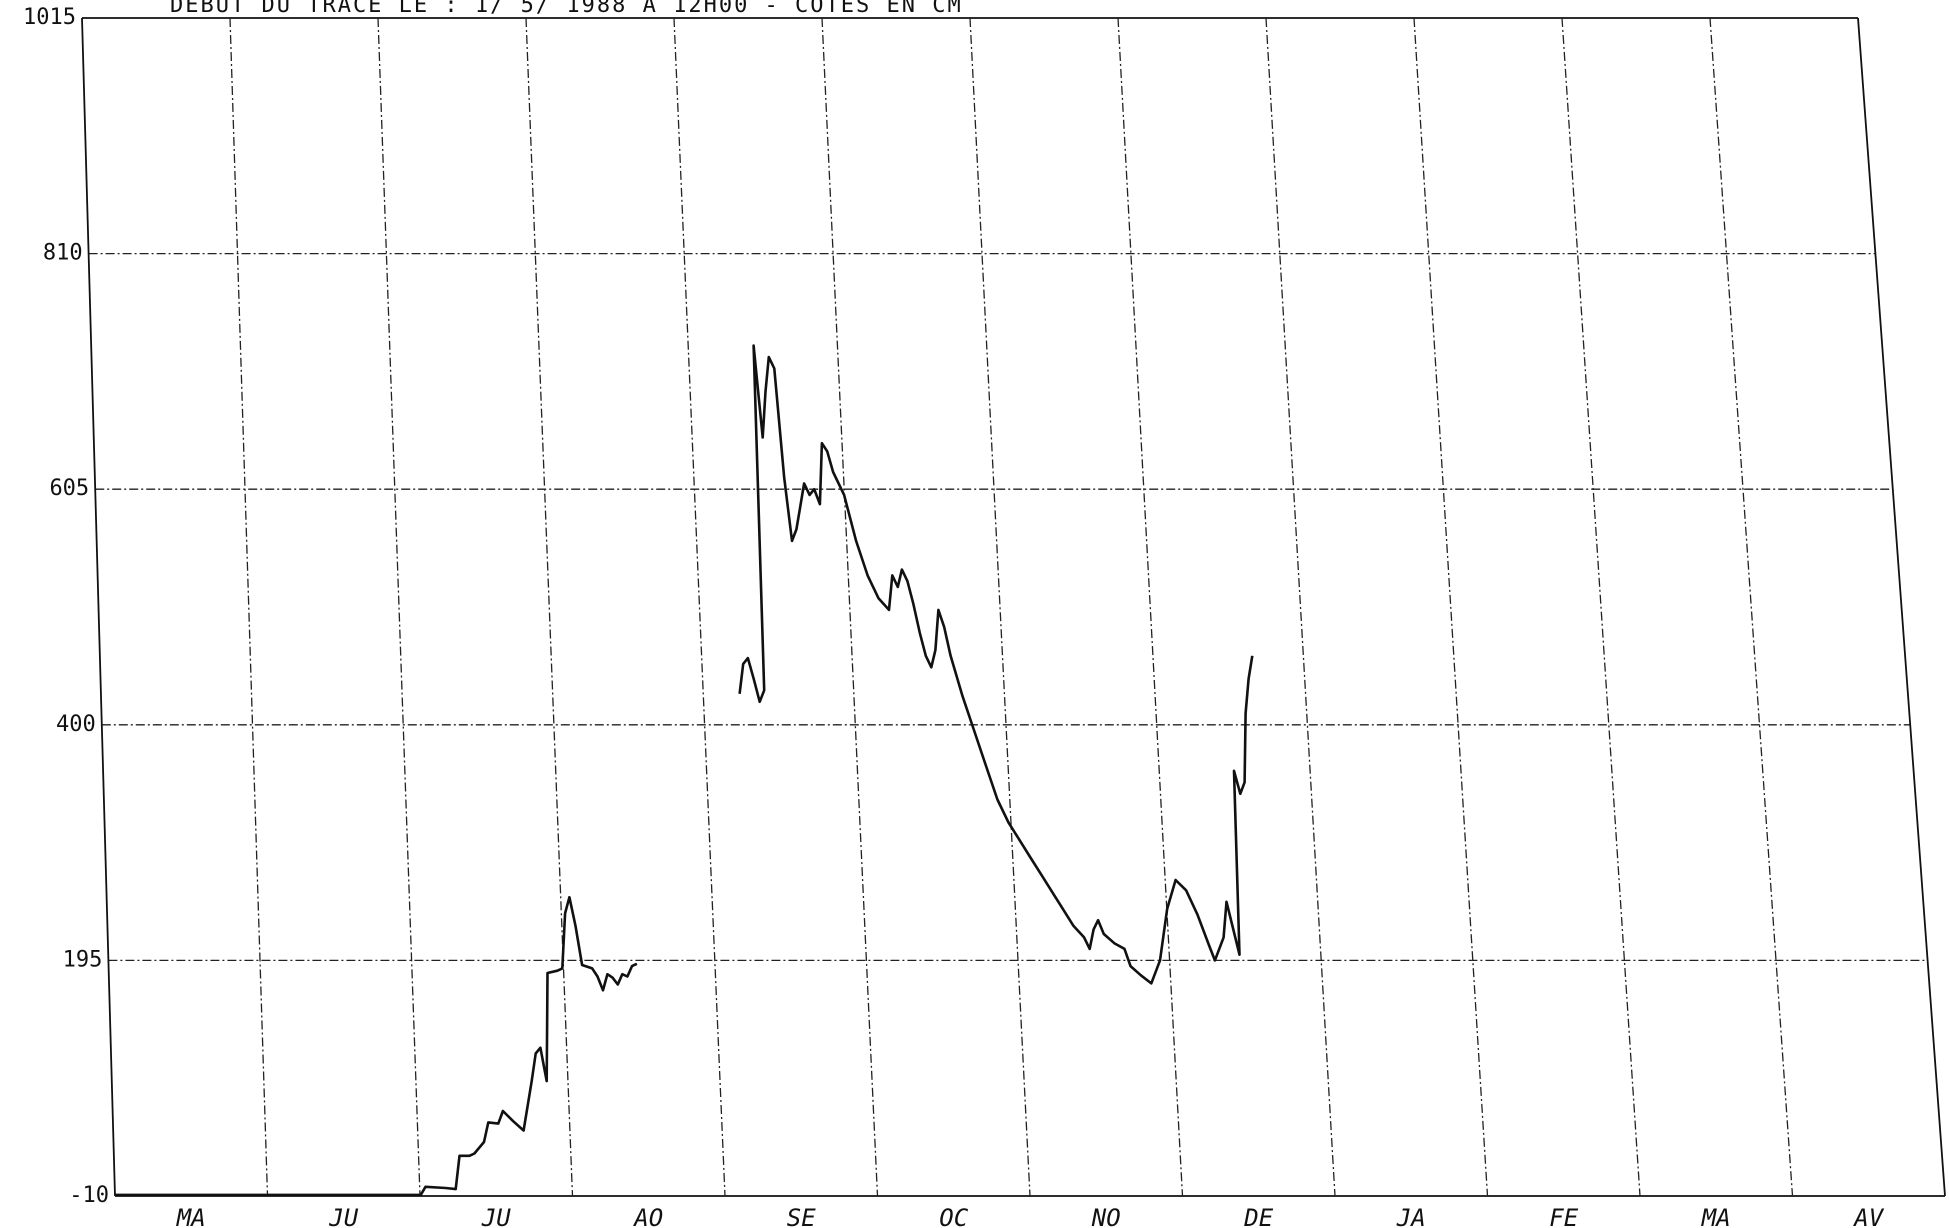 The width and height of the screenshot is (1949, 1228). What do you see at coordinates (647, 1216) in the screenshot?
I see `month-label: AO` at bounding box center [647, 1216].